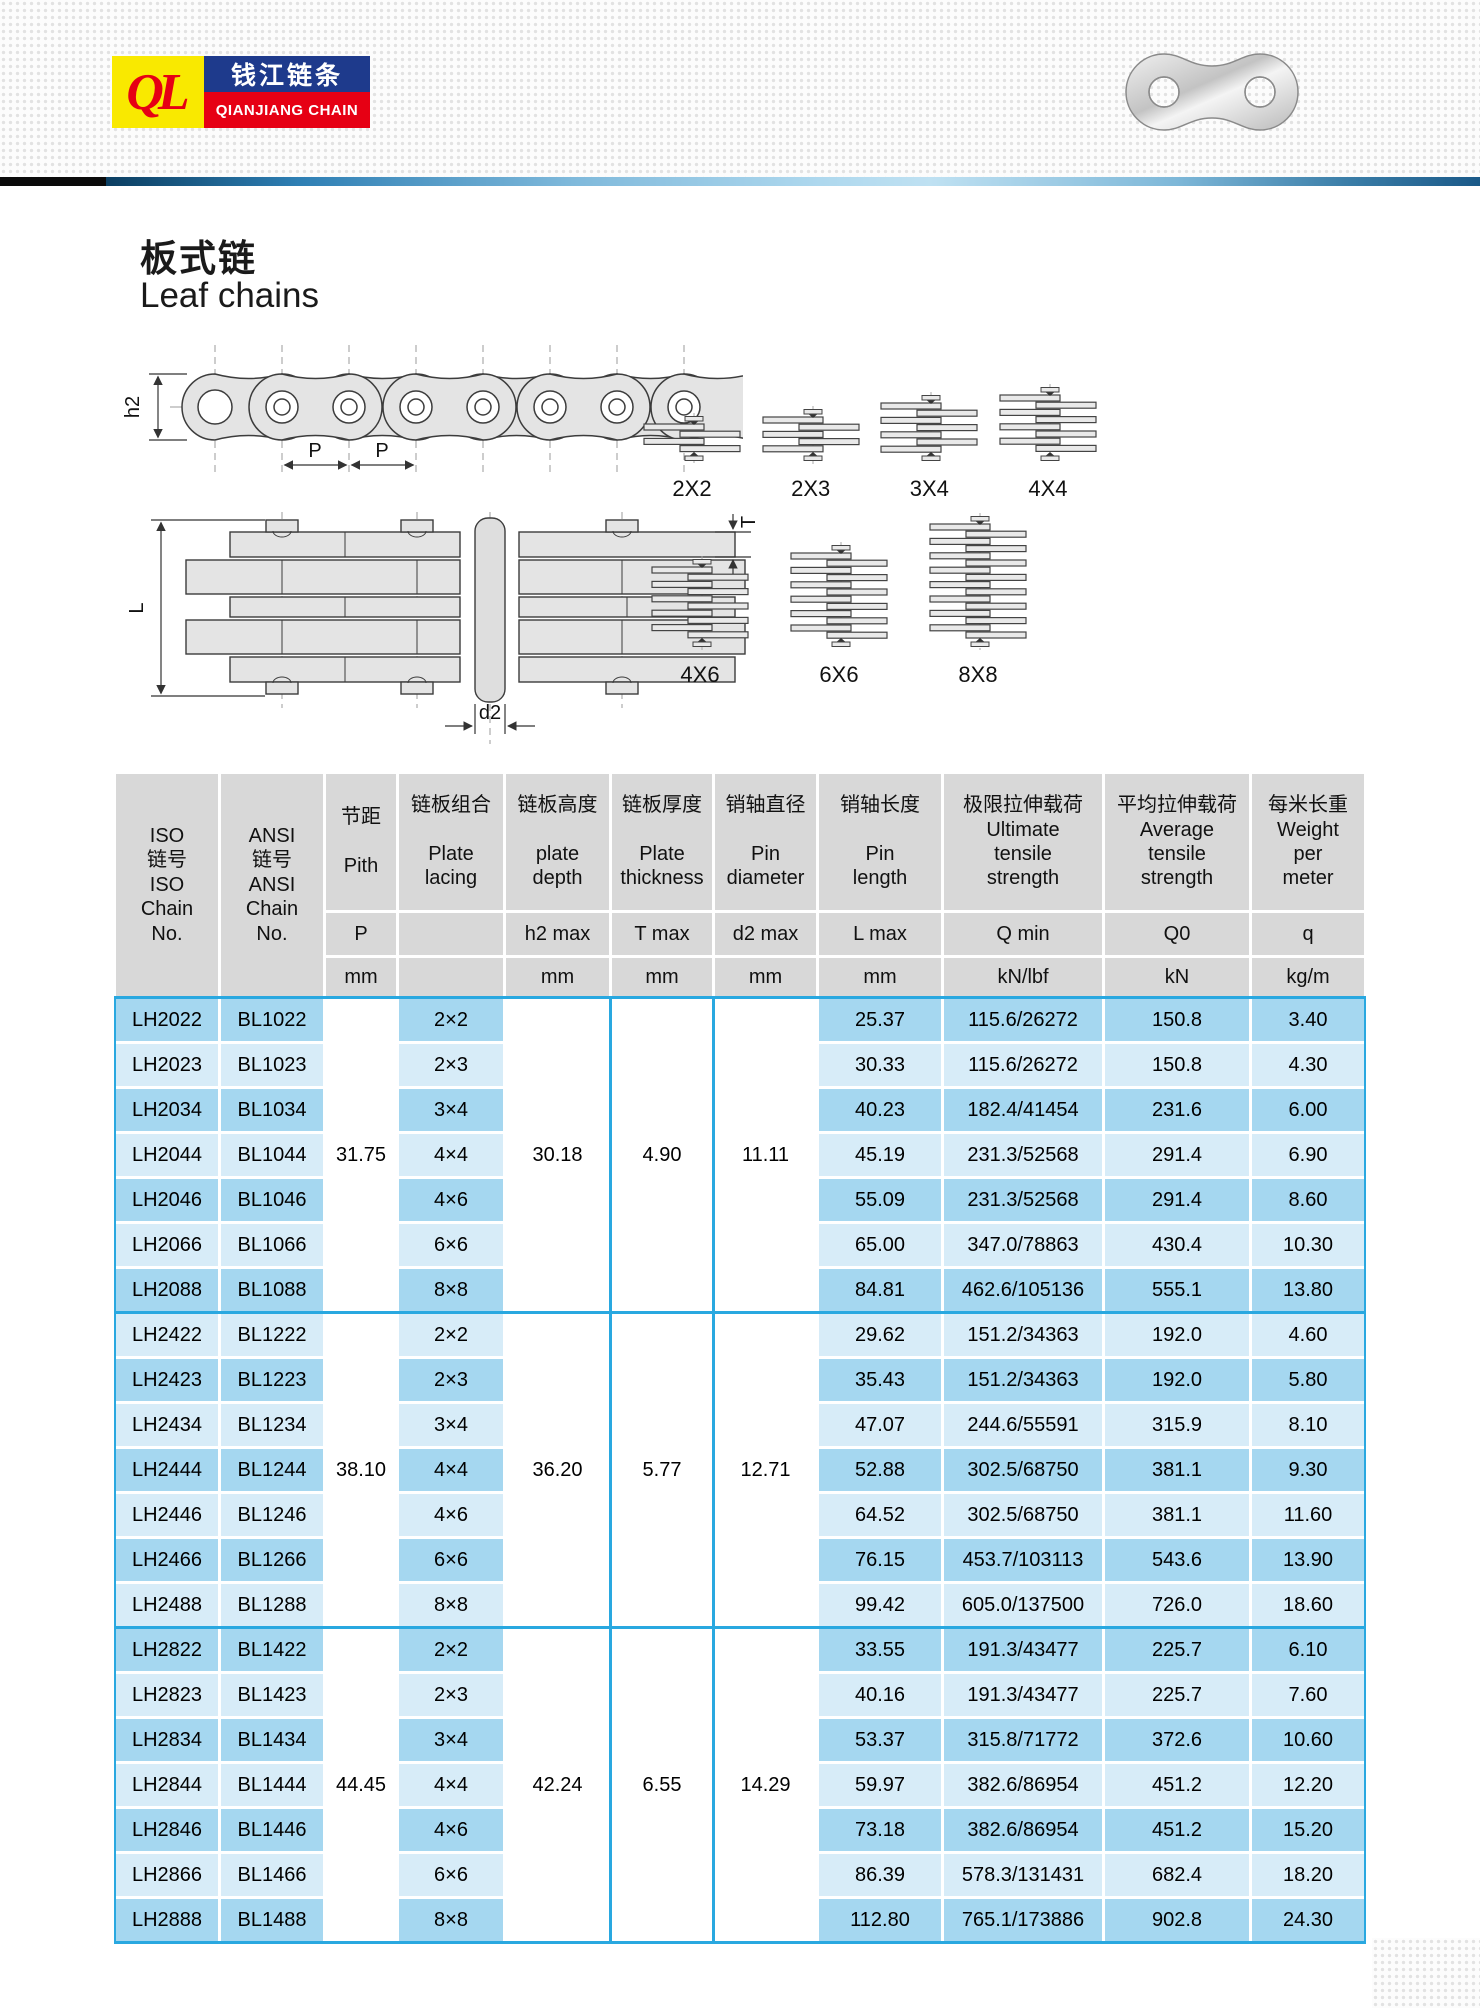  I want to click on pin-length-cell: 33.55, so click(880, 1650).